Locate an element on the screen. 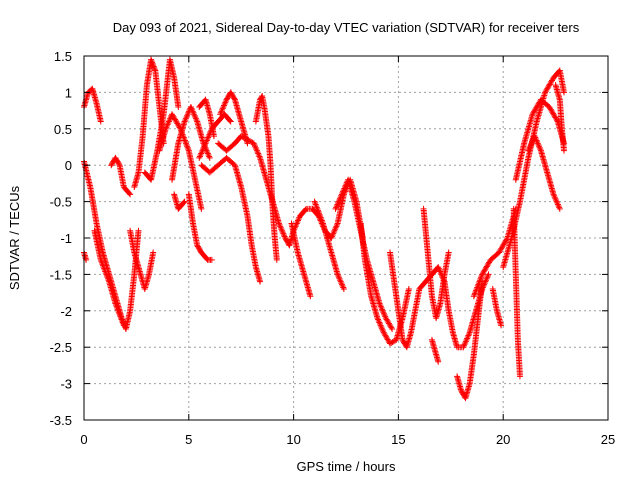 This screenshot has width=640, height=480. x-axis-label: GPS time / hours is located at coordinates (346, 466).